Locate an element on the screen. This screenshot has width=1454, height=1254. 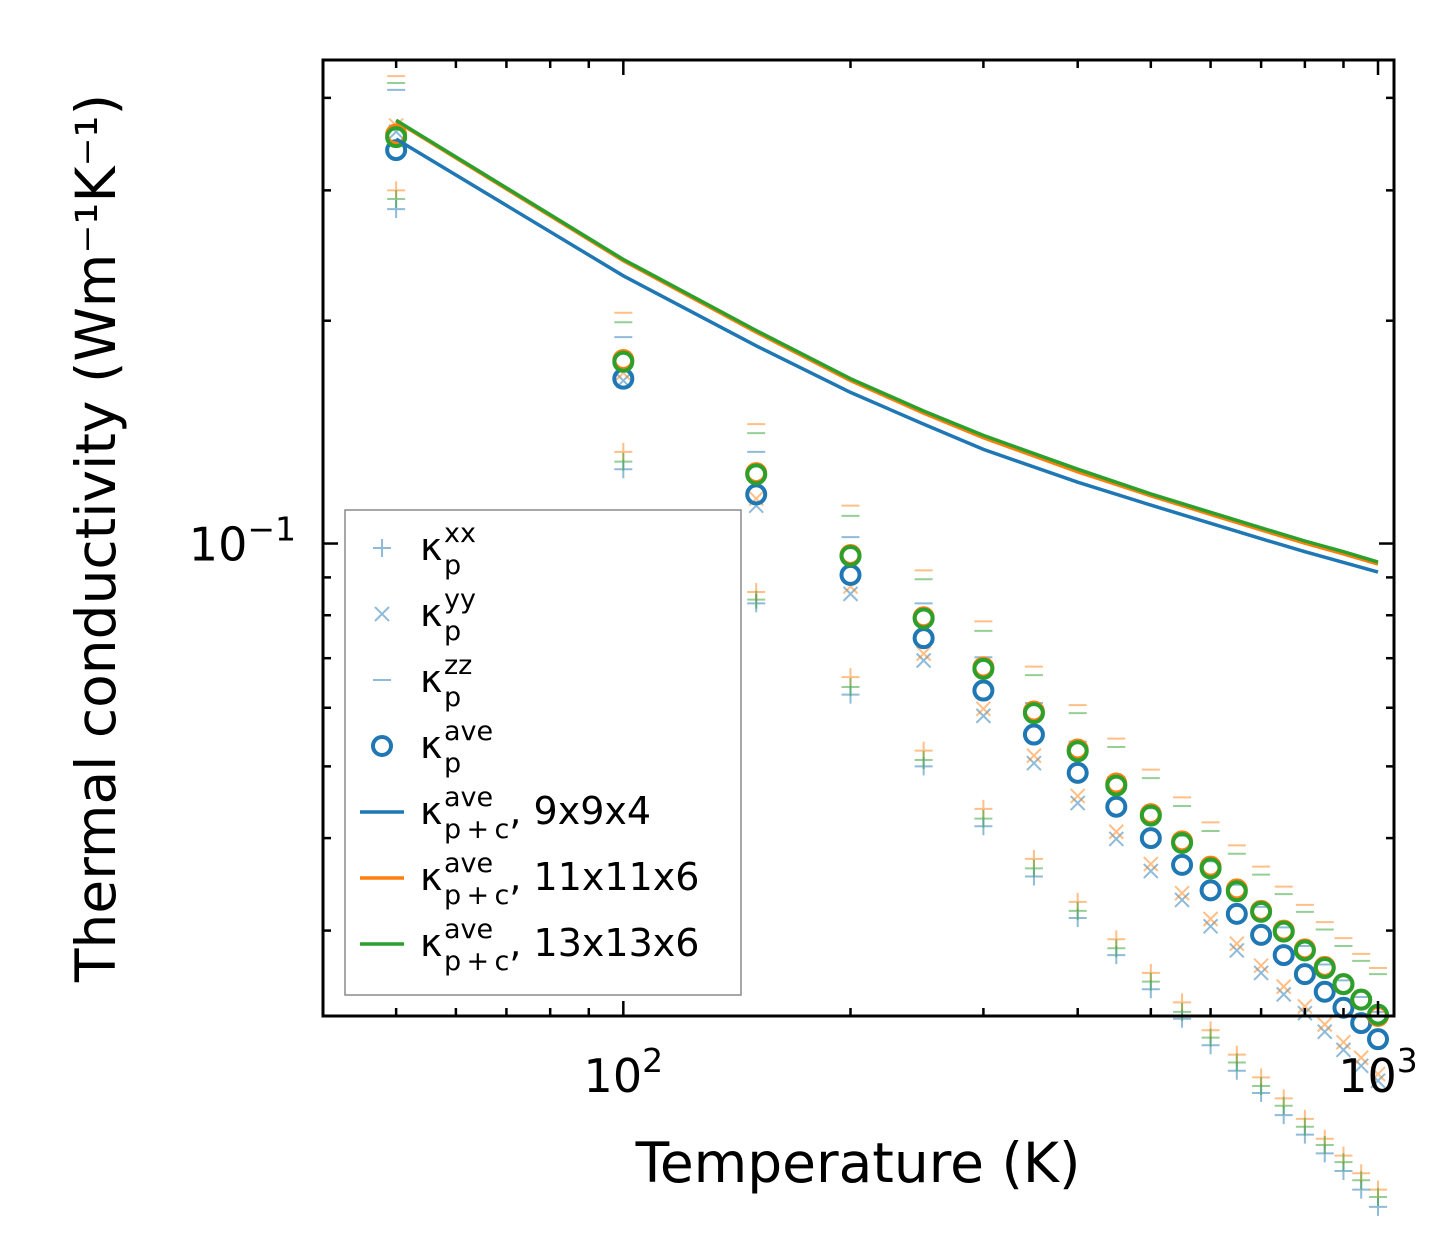
point-kappa_p_ave_9x9x4-350-glyph is located at coordinates (1033, 734).